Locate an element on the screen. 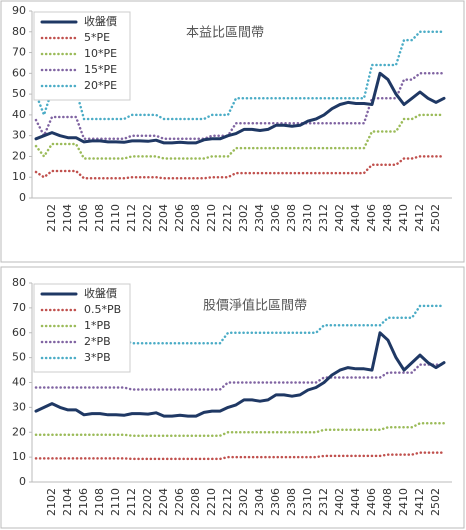 Image resolution: width=466 pixels, height=530 pixels. y-tick-label: 90 is located at coordinates (19, 10).